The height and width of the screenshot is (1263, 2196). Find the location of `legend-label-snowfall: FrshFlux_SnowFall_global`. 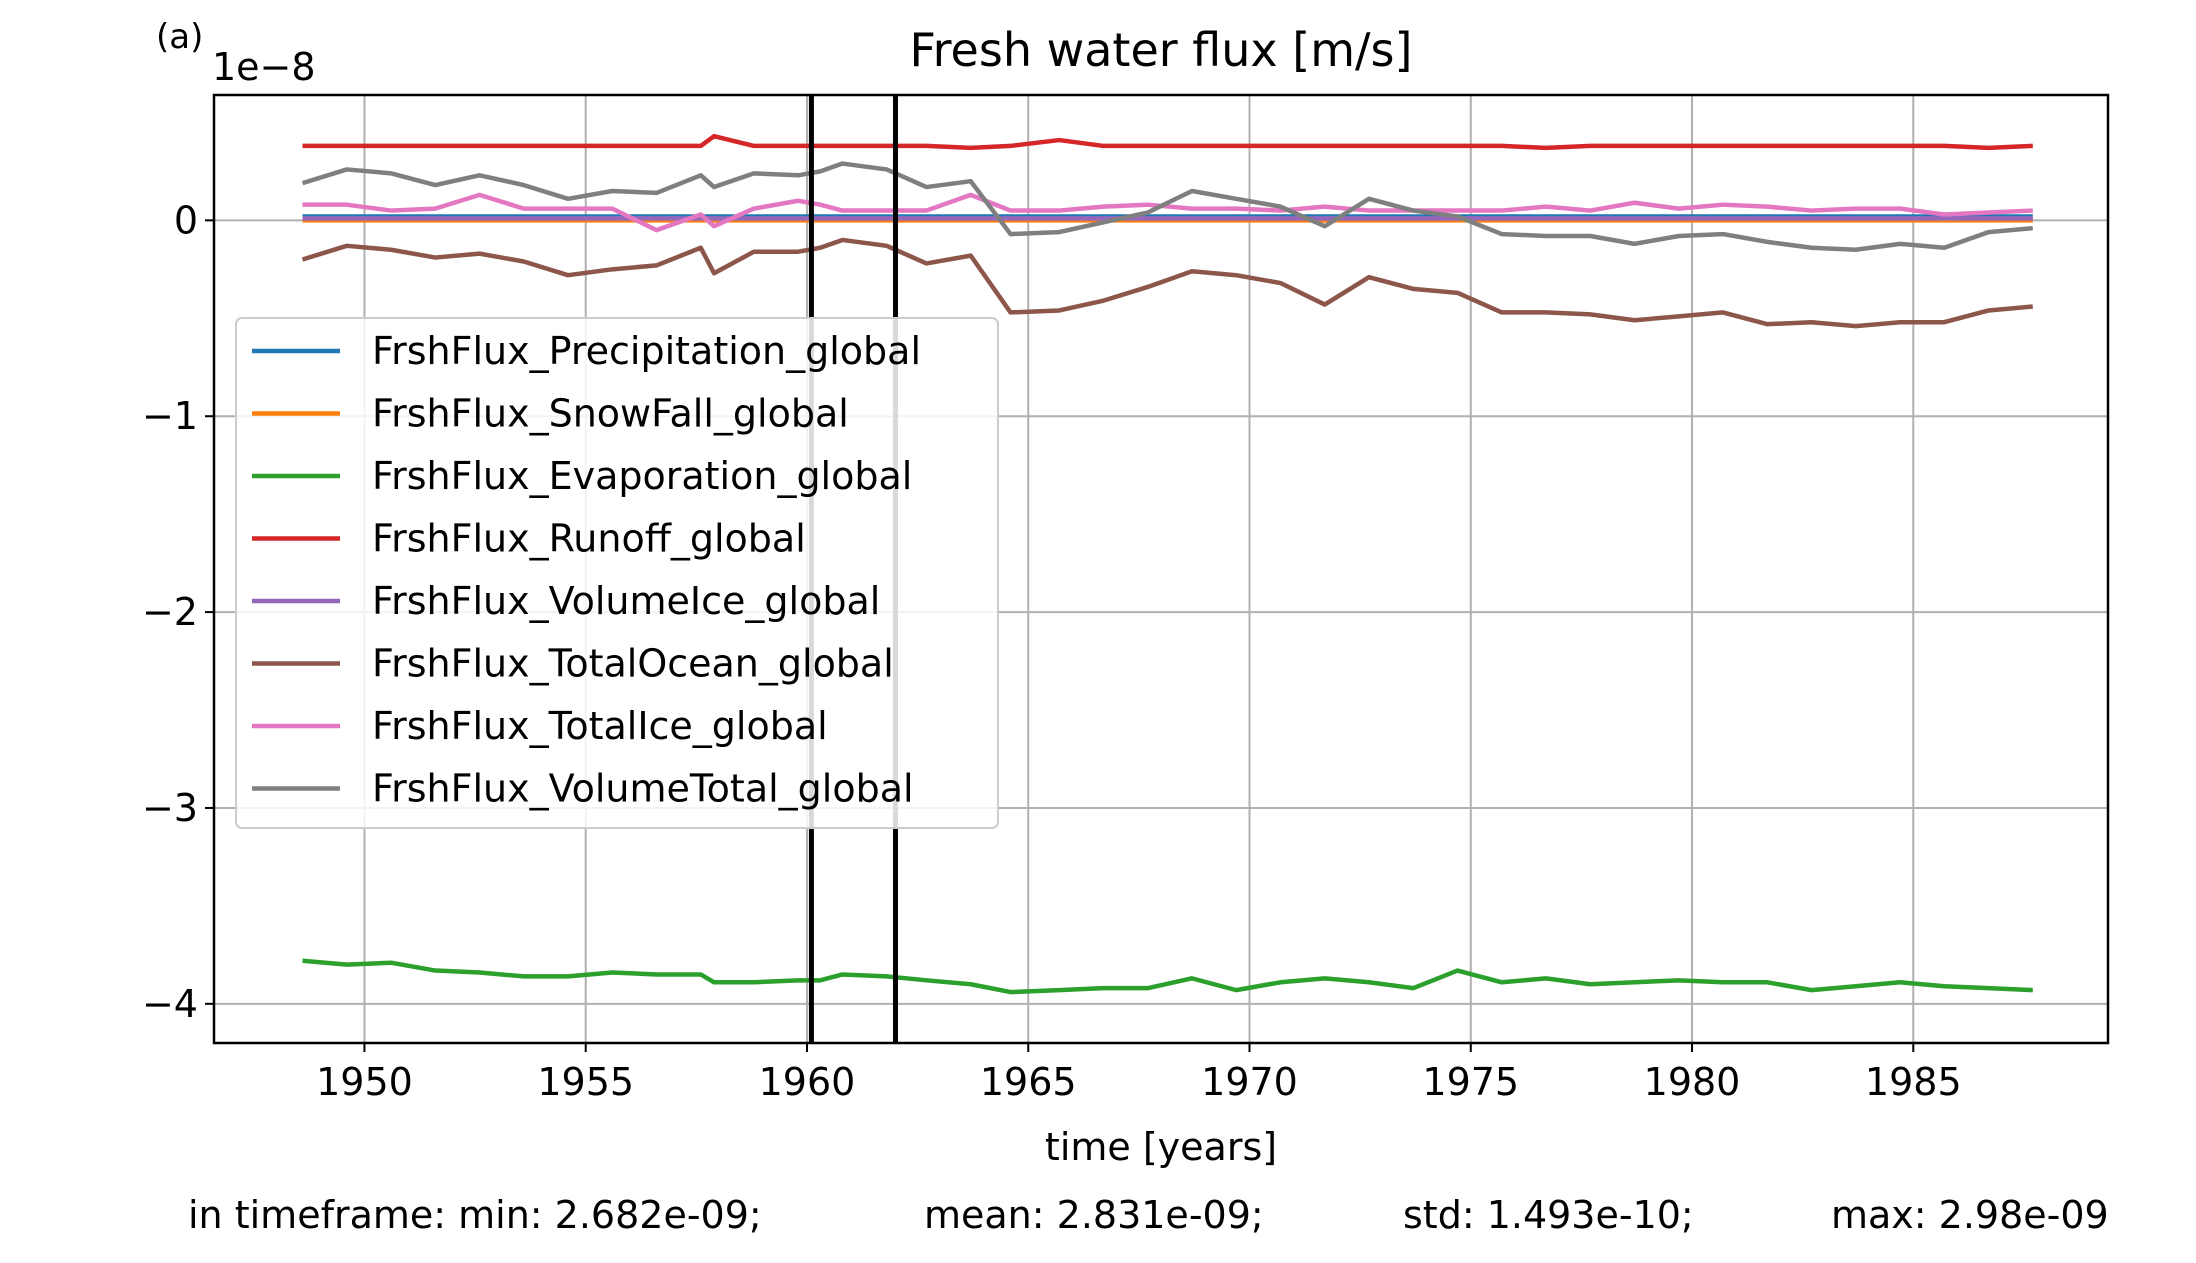

legend-label-snowfall: FrshFlux_SnowFall_global is located at coordinates (610, 414).